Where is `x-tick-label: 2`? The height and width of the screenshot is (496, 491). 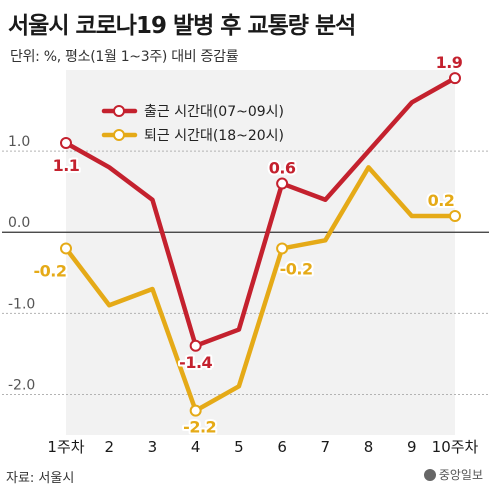
x-tick-label: 2 is located at coordinates (109, 447).